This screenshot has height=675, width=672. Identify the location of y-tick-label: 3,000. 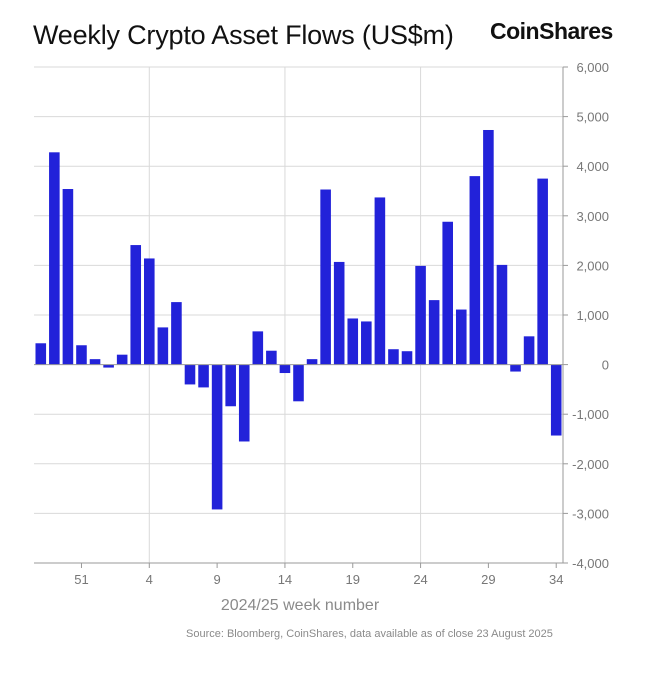
(592, 216).